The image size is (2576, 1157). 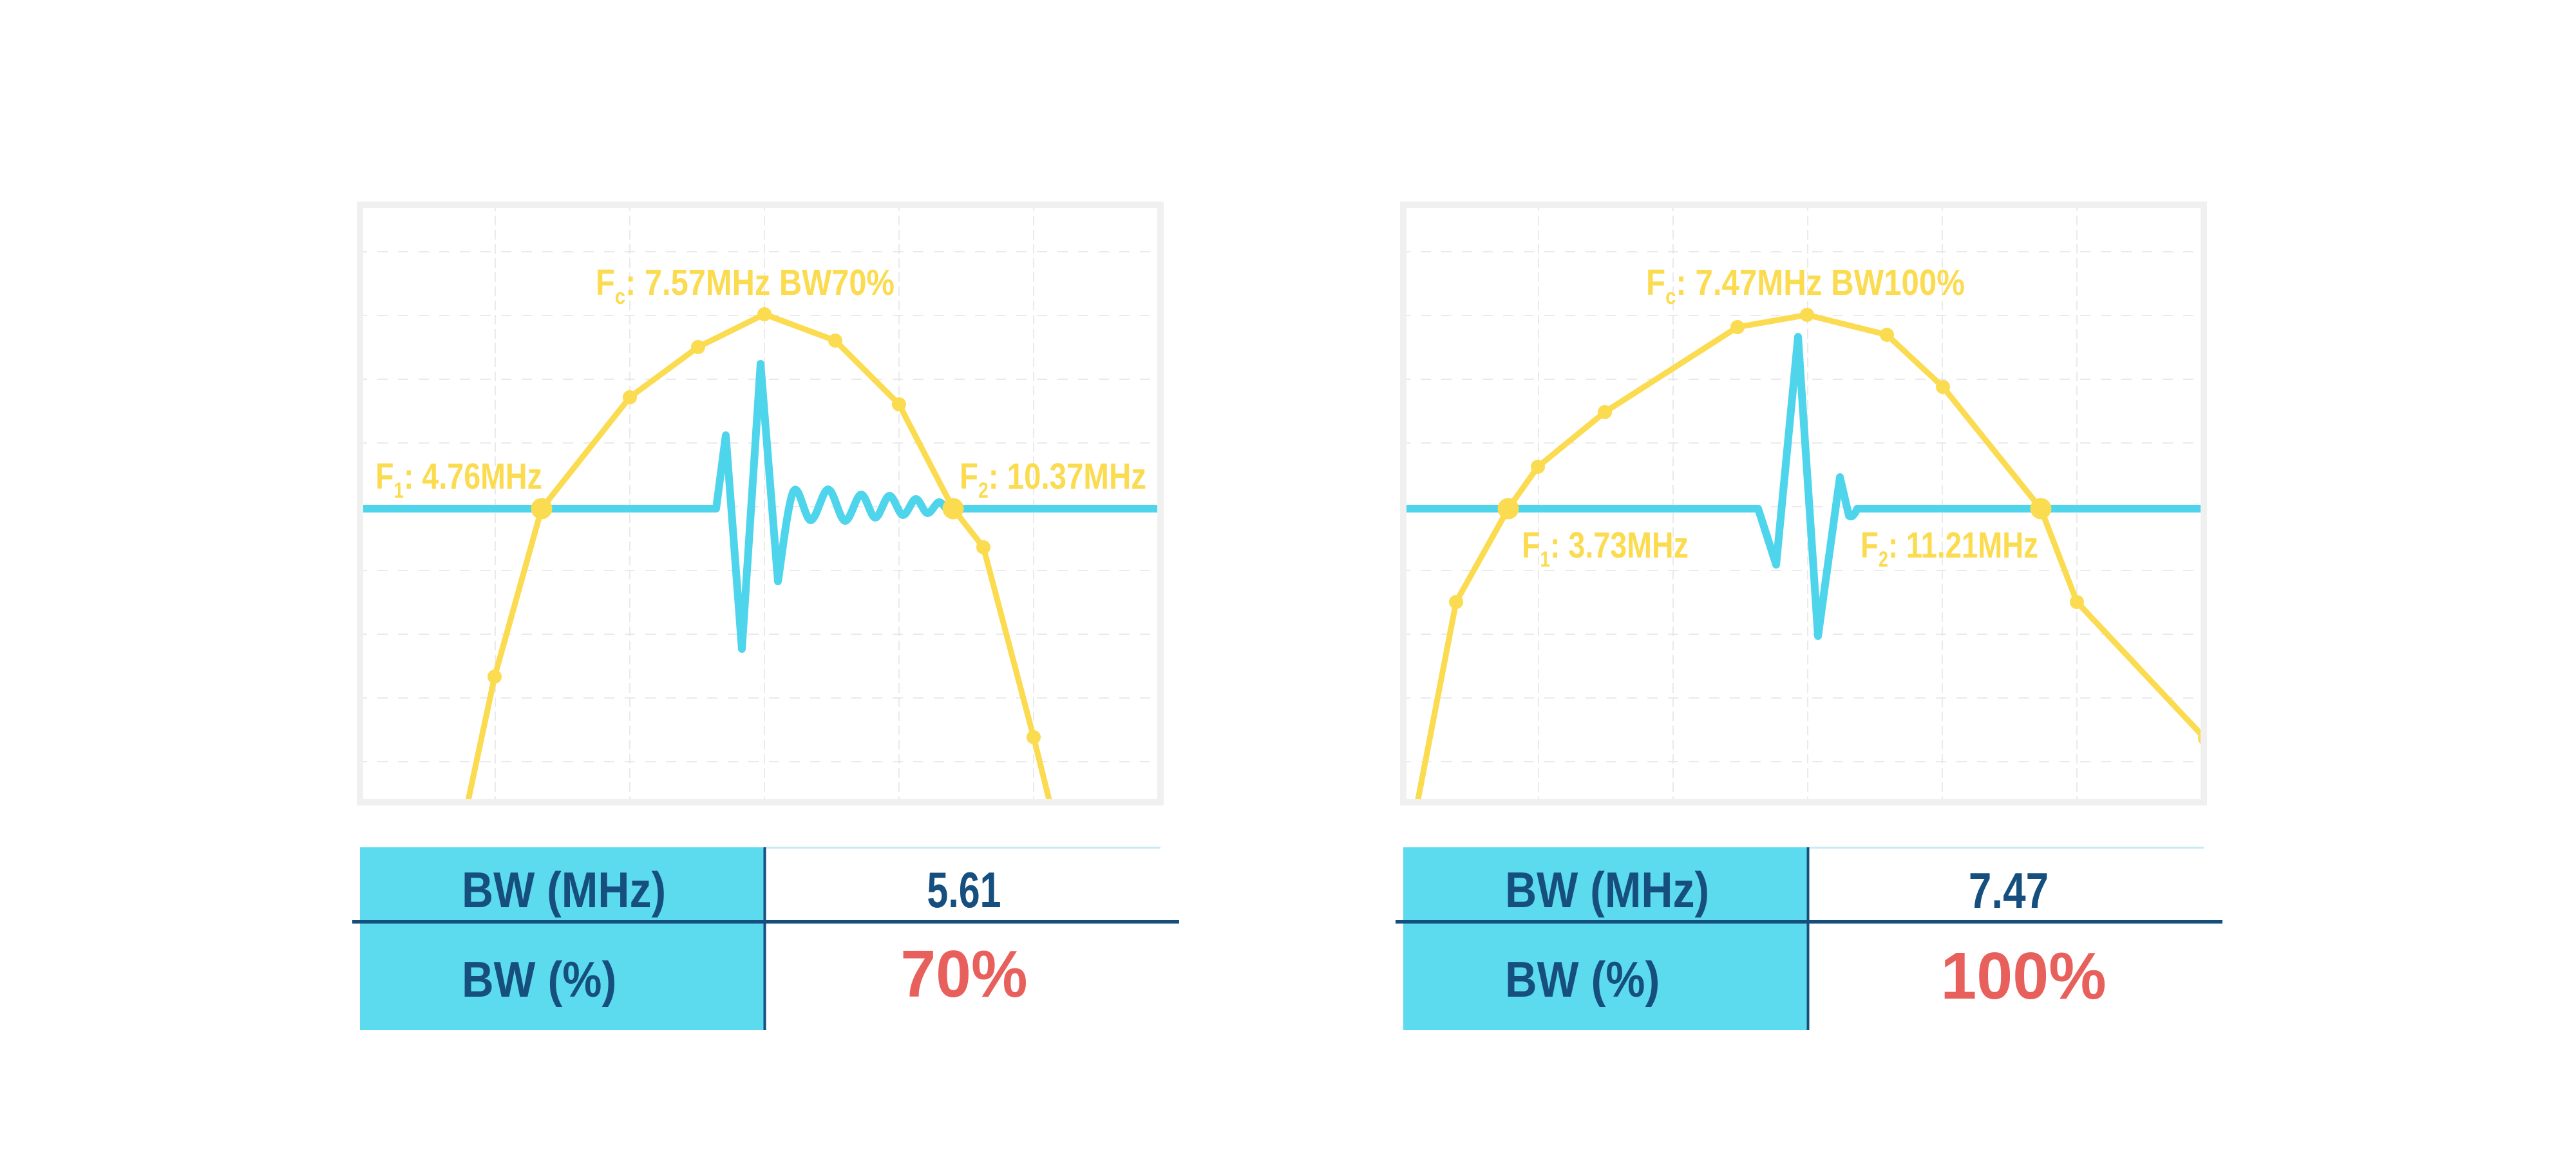 What do you see at coordinates (1053, 479) in the screenshot?
I see `svg-text: F2​: 10.37MHz` at bounding box center [1053, 479].